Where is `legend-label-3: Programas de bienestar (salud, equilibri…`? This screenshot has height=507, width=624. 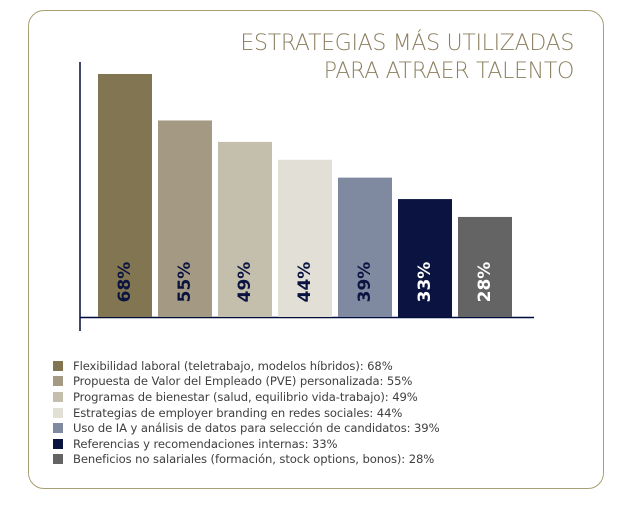
legend-label-3: Programas de bienestar (salud, equilibri… is located at coordinates (245, 396).